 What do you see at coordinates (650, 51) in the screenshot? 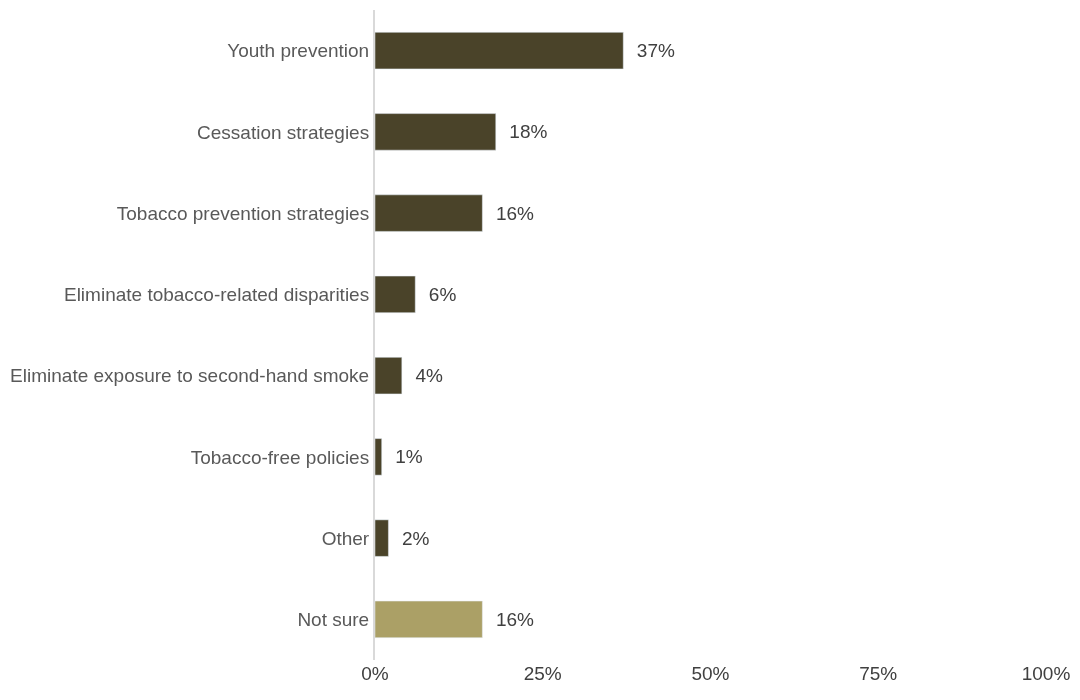
I see `data-label: 37%` at bounding box center [650, 51].